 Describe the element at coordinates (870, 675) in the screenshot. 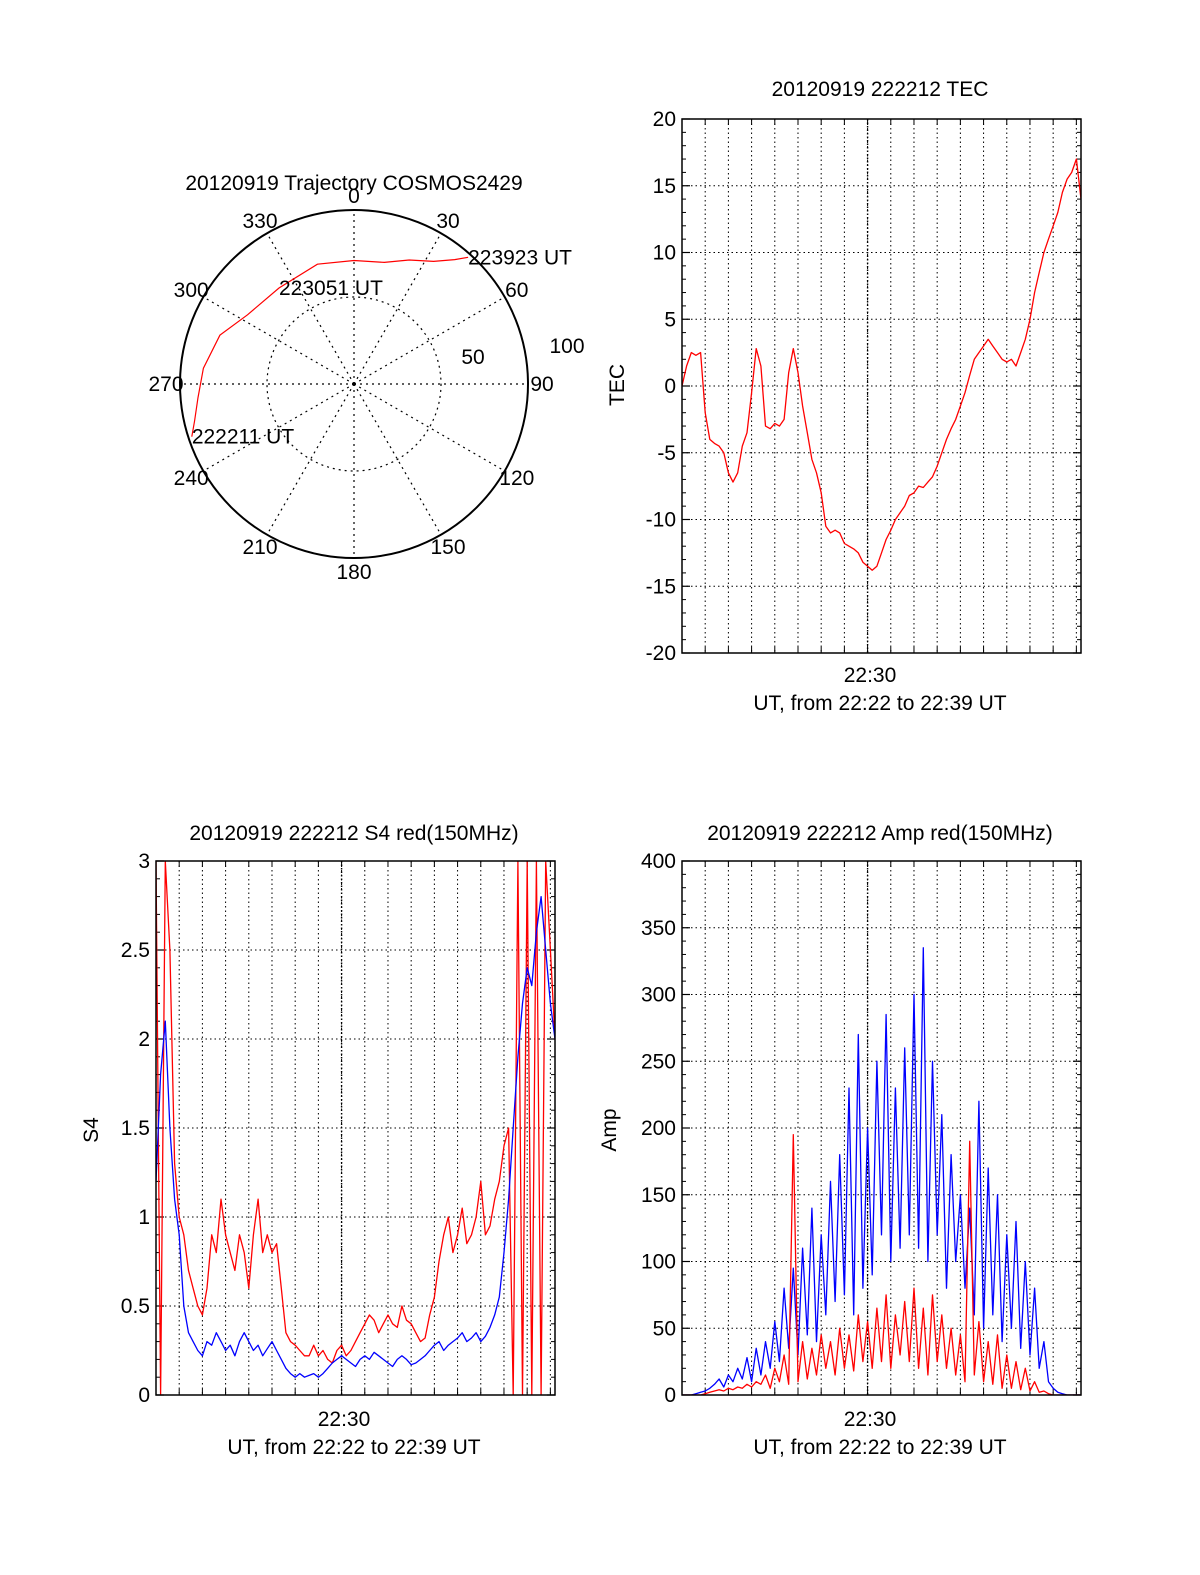

I see `tec-xtick-label: 22:30` at that location.